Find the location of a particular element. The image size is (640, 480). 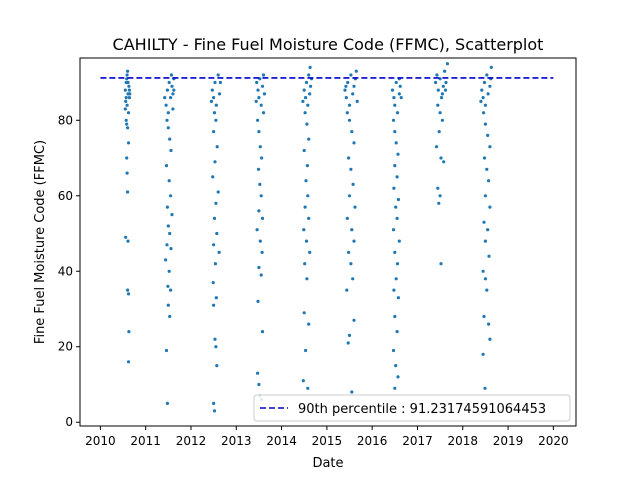

legend-box is located at coordinates (412, 408).